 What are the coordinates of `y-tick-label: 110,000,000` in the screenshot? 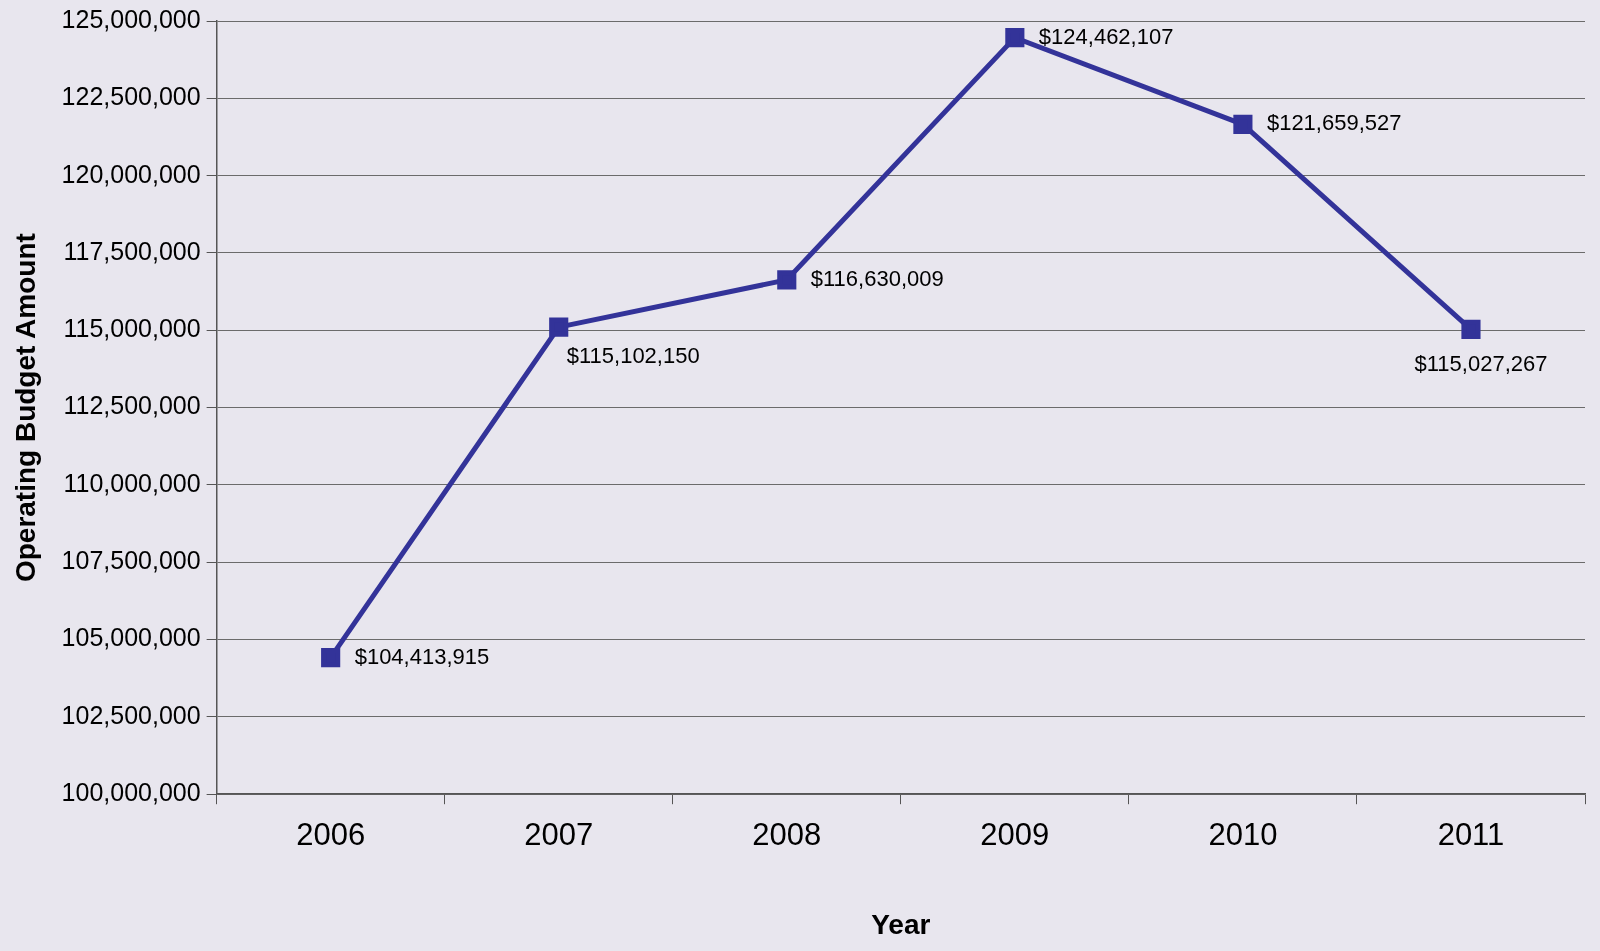 It's located at (132, 482).